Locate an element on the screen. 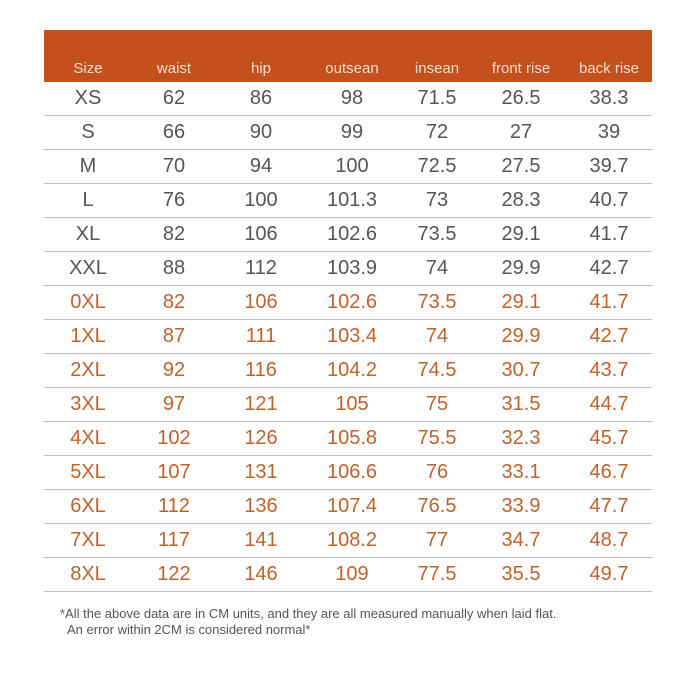  measurement-cell: 75 is located at coordinates (437, 404).